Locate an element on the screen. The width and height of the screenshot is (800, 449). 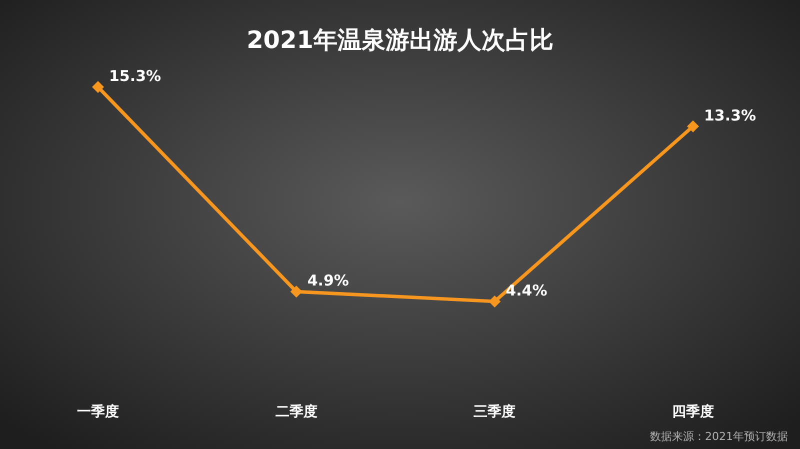
chart-title: 2021年温泉游出游人次占比 is located at coordinates (400, 40).